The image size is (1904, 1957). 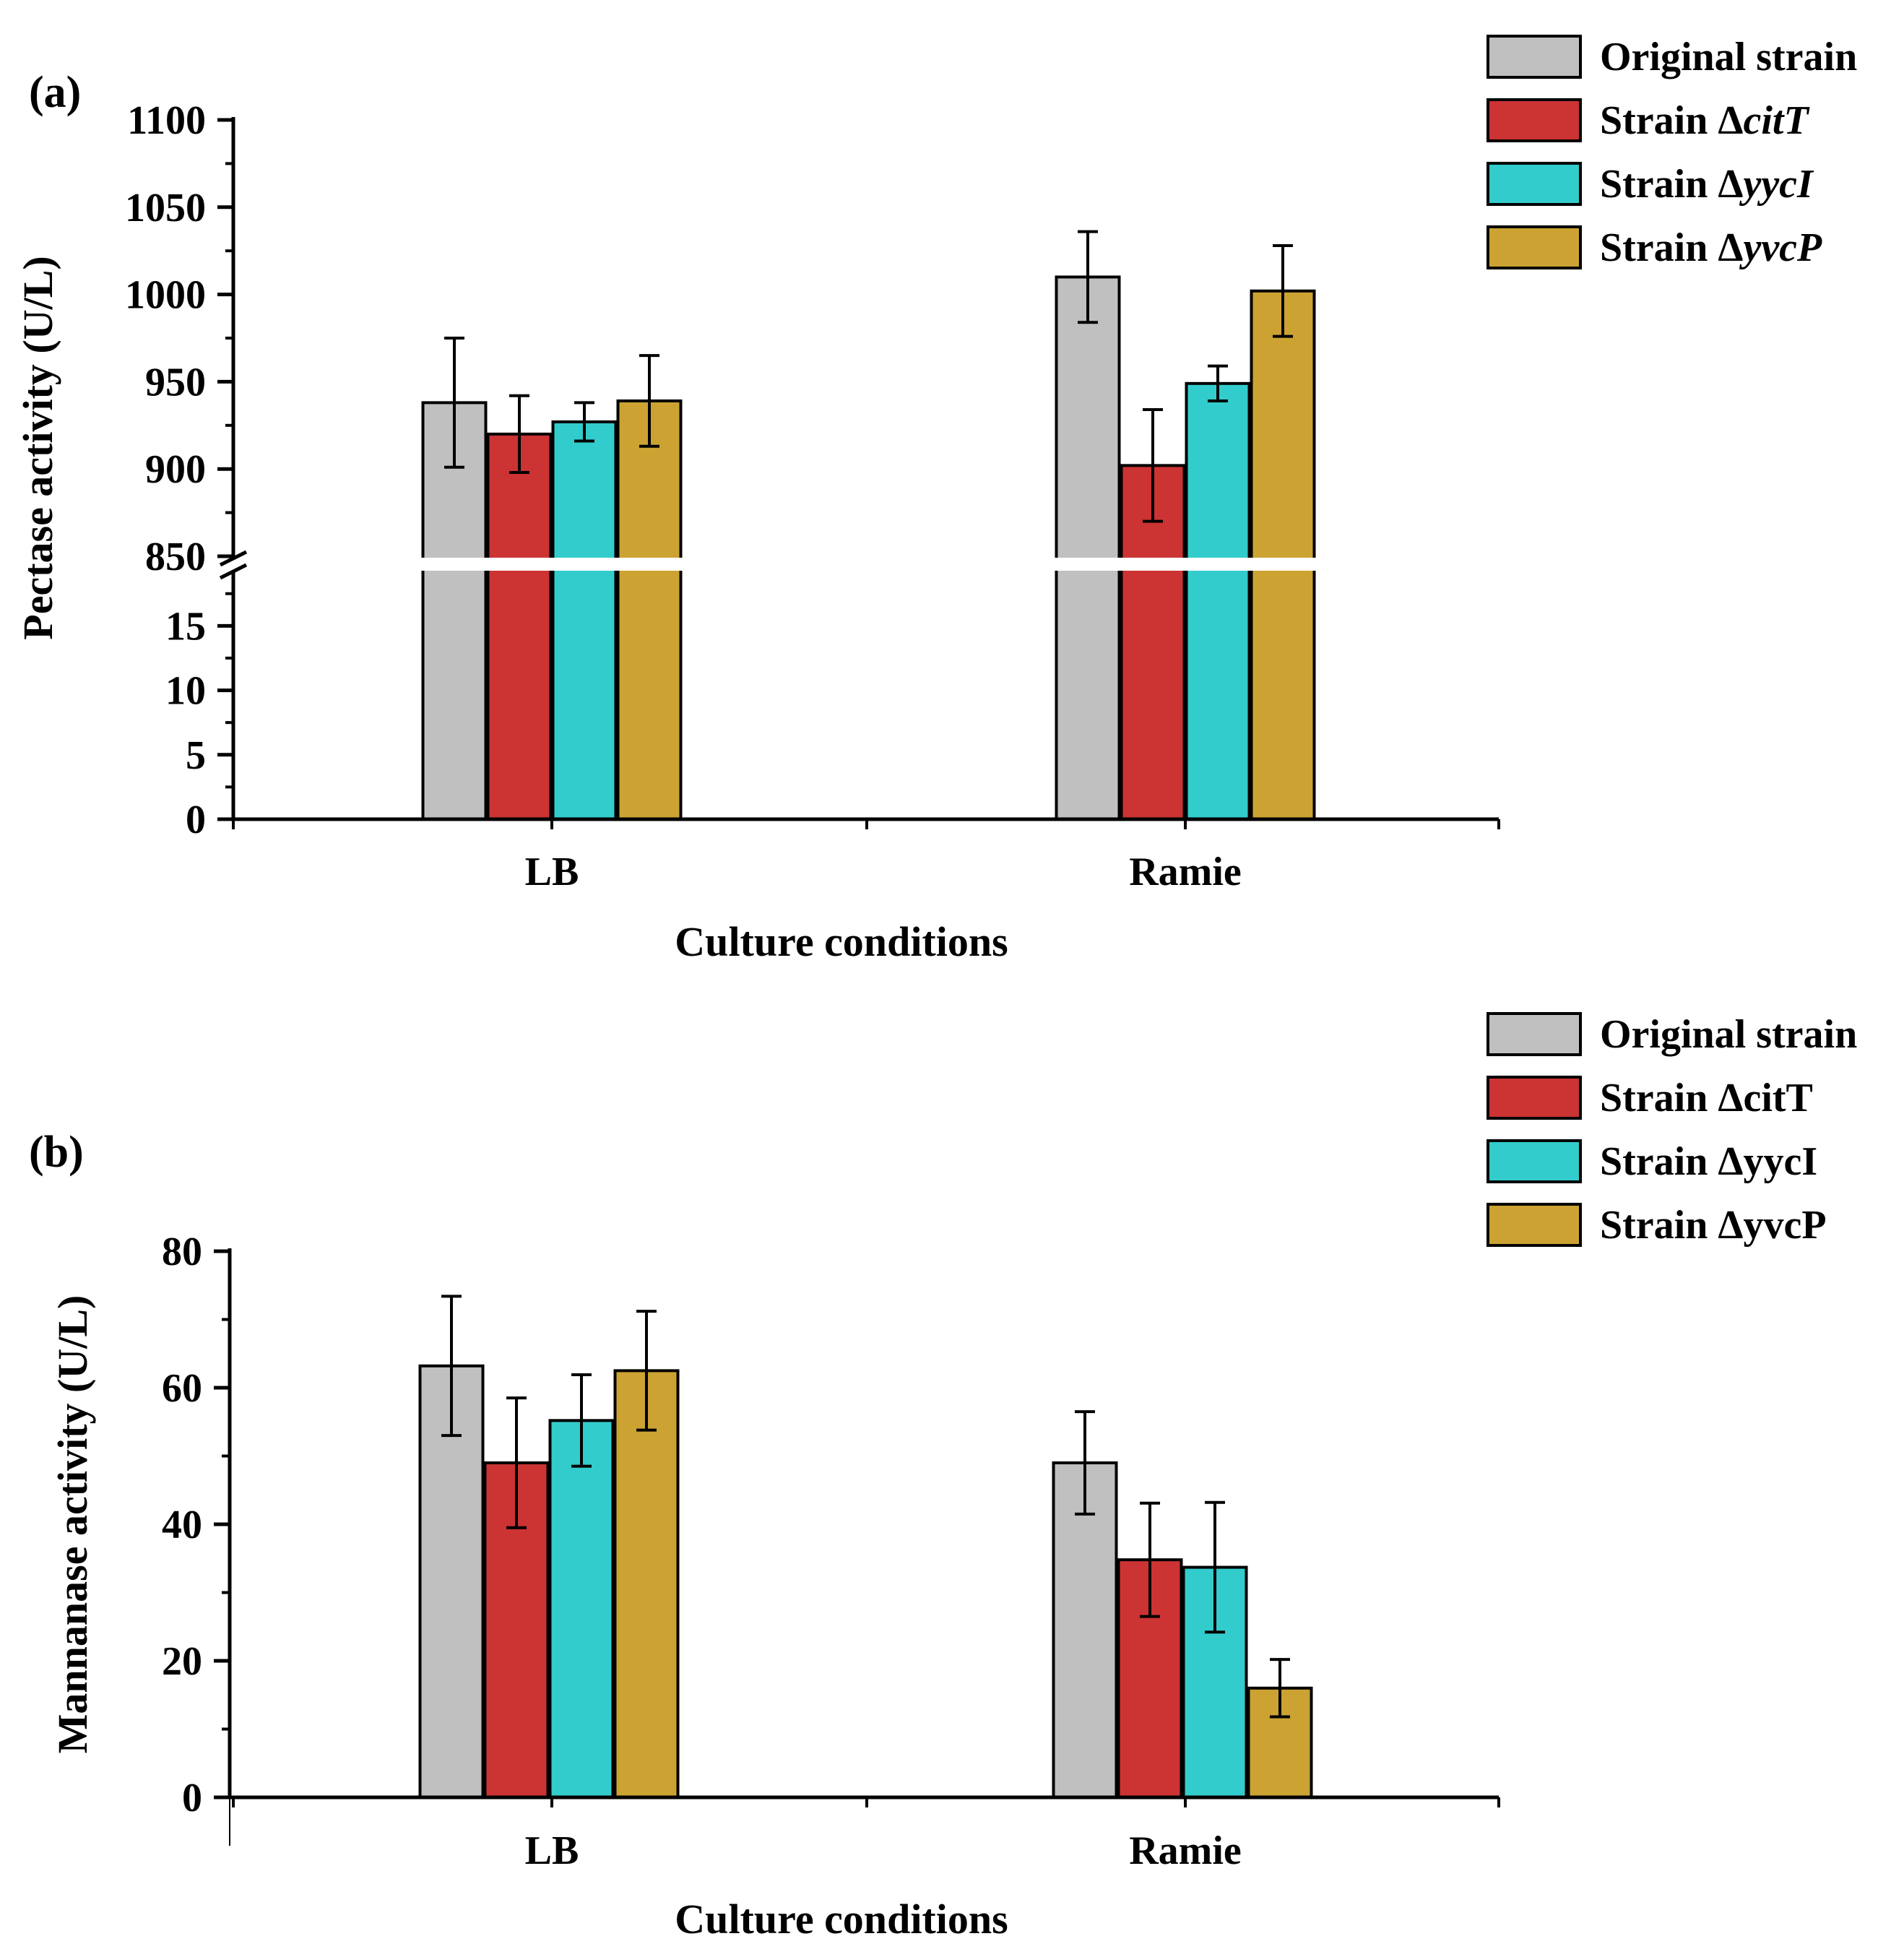 I want to click on y-axis-title-b: Mannanase activity (U/L), so click(x=72, y=1524).